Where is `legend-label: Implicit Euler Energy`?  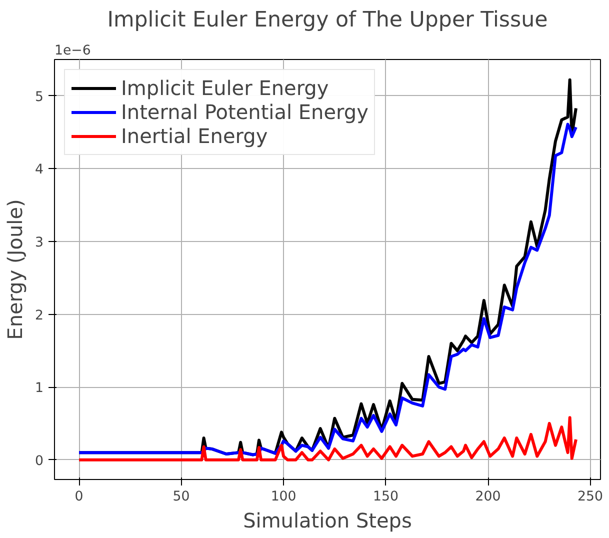 legend-label: Implicit Euler Energy is located at coordinates (225, 88).